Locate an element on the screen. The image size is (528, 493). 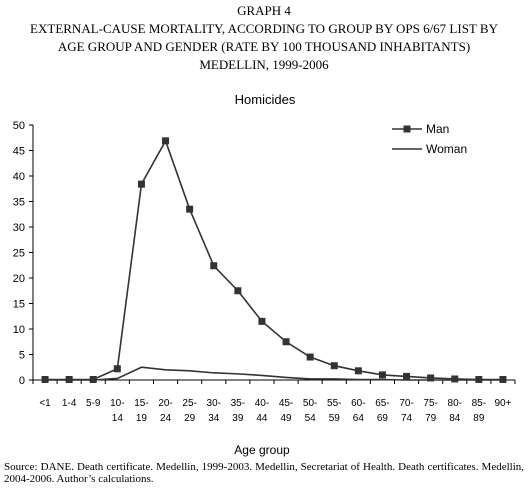
x-tick-label: 74 is located at coordinates (407, 418).